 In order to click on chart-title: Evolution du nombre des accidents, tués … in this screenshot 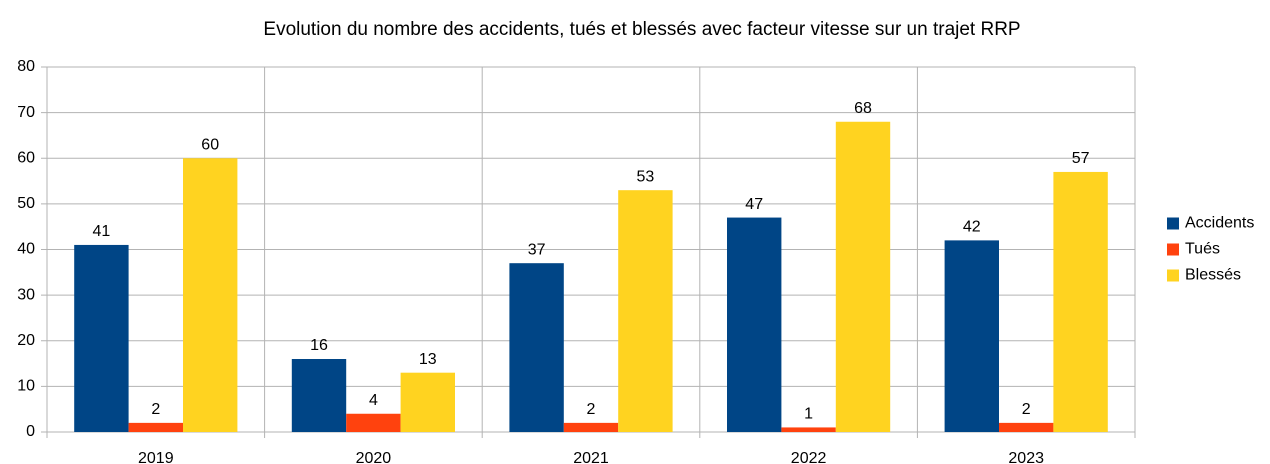, I will do `click(641, 29)`.